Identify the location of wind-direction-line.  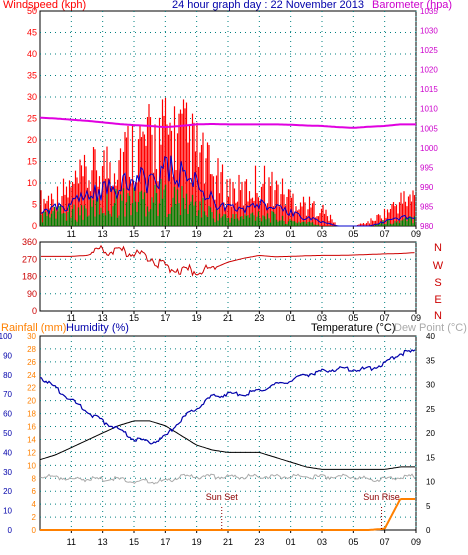
(228, 260).